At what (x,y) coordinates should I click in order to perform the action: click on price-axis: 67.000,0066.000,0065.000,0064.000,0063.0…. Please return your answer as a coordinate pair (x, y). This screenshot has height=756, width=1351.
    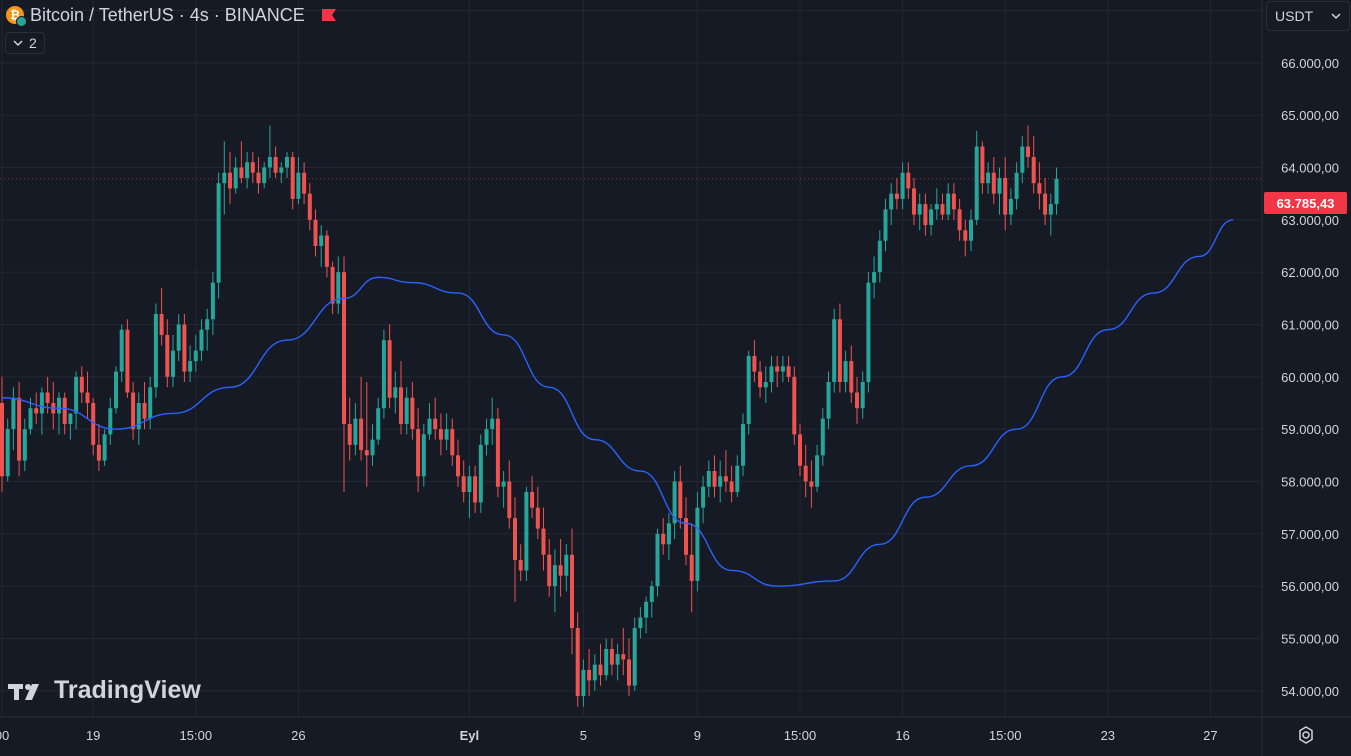
    Looking at the image, I should click on (1310, 350).